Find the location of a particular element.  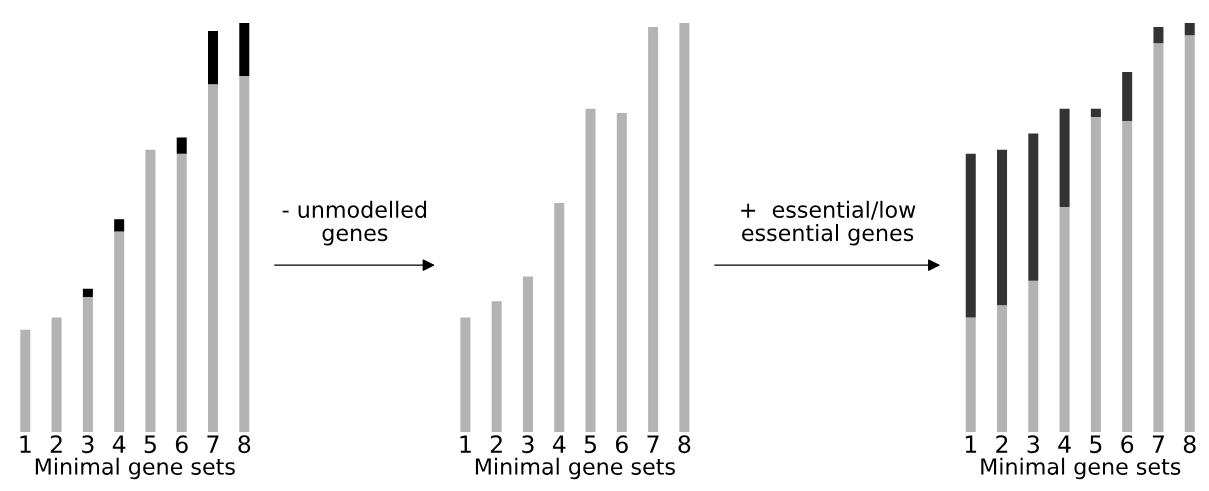

text: + essential/low essential genes is located at coordinates (828, 223).